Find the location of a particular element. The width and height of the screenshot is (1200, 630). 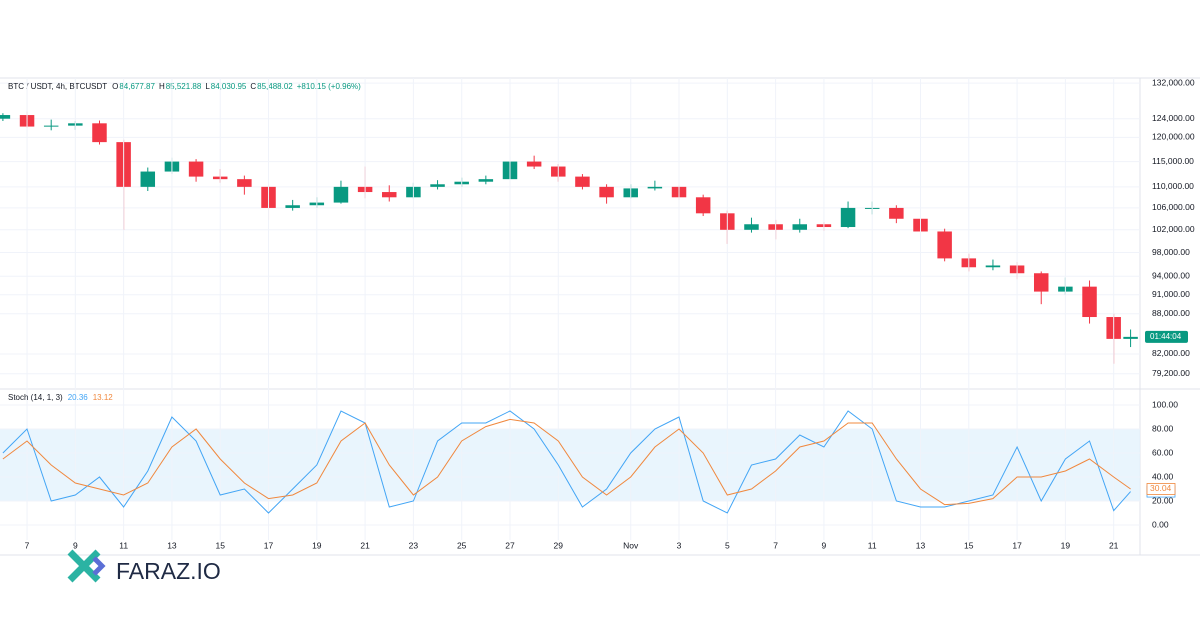

x-tick-label: 25 is located at coordinates (462, 545).